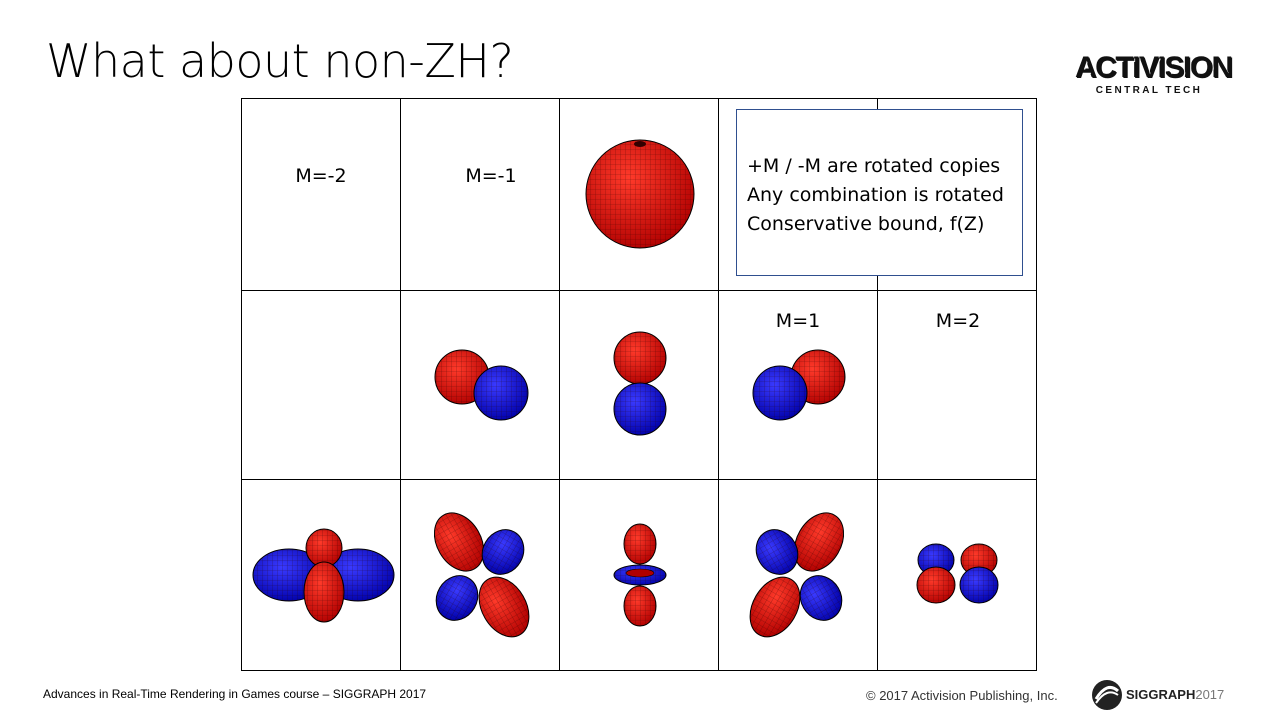 This screenshot has height=720, width=1280. I want to click on slide-title: What about non-ZH?, so click(280, 61).